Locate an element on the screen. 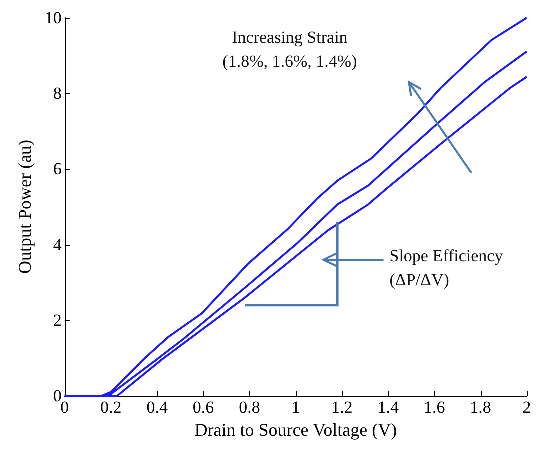 The image size is (545, 452). x-tick-label: 1.4 is located at coordinates (389, 408).